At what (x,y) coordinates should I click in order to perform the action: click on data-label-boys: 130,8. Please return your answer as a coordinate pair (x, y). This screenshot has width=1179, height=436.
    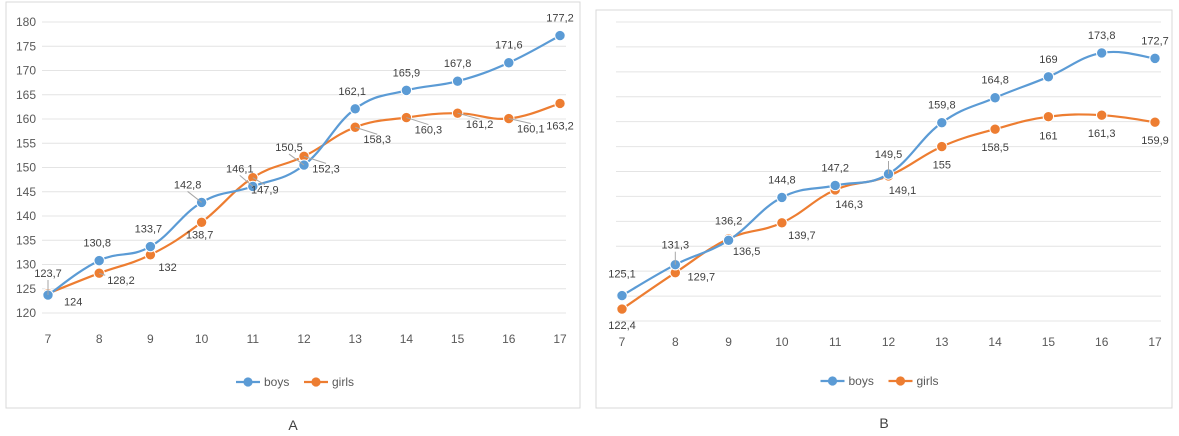
    Looking at the image, I should click on (97, 244).